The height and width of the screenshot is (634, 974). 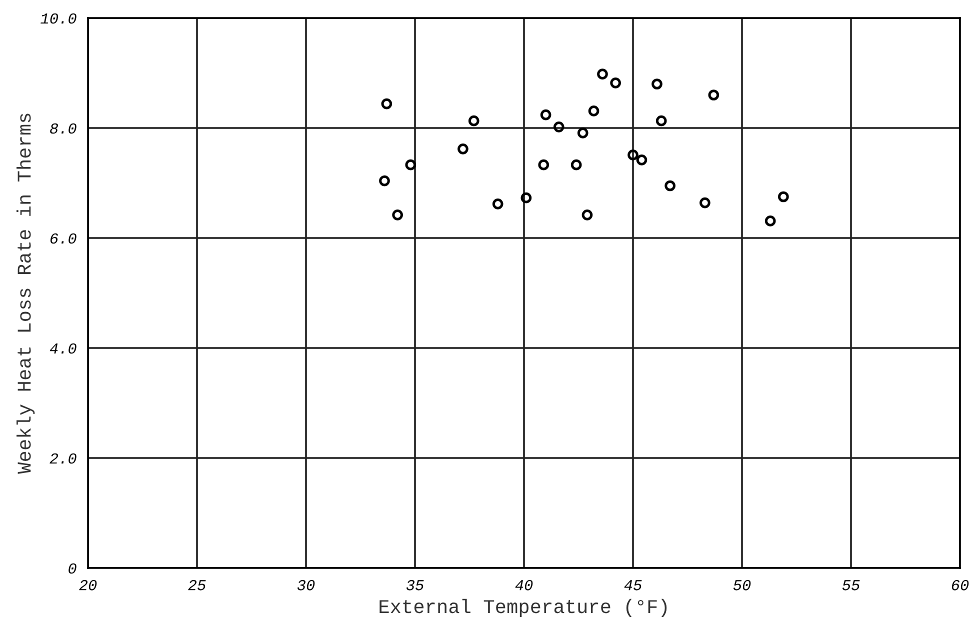 I want to click on y-tick-label: 10.0, so click(x=58, y=18).